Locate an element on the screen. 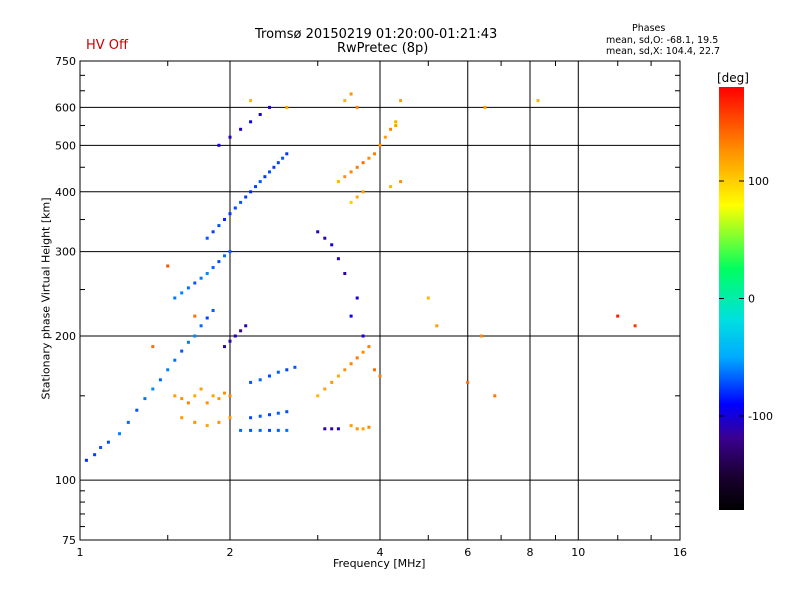  y-tick-label: 750 is located at coordinates (65, 61).